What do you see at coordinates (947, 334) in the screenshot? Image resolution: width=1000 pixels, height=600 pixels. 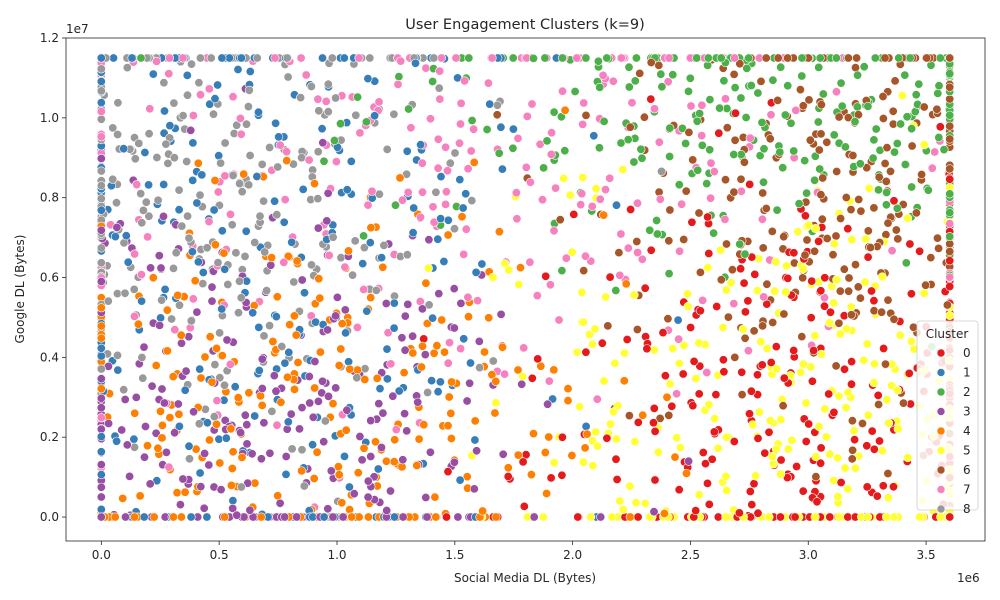 I see `legend-title: Cluster` at bounding box center [947, 334].